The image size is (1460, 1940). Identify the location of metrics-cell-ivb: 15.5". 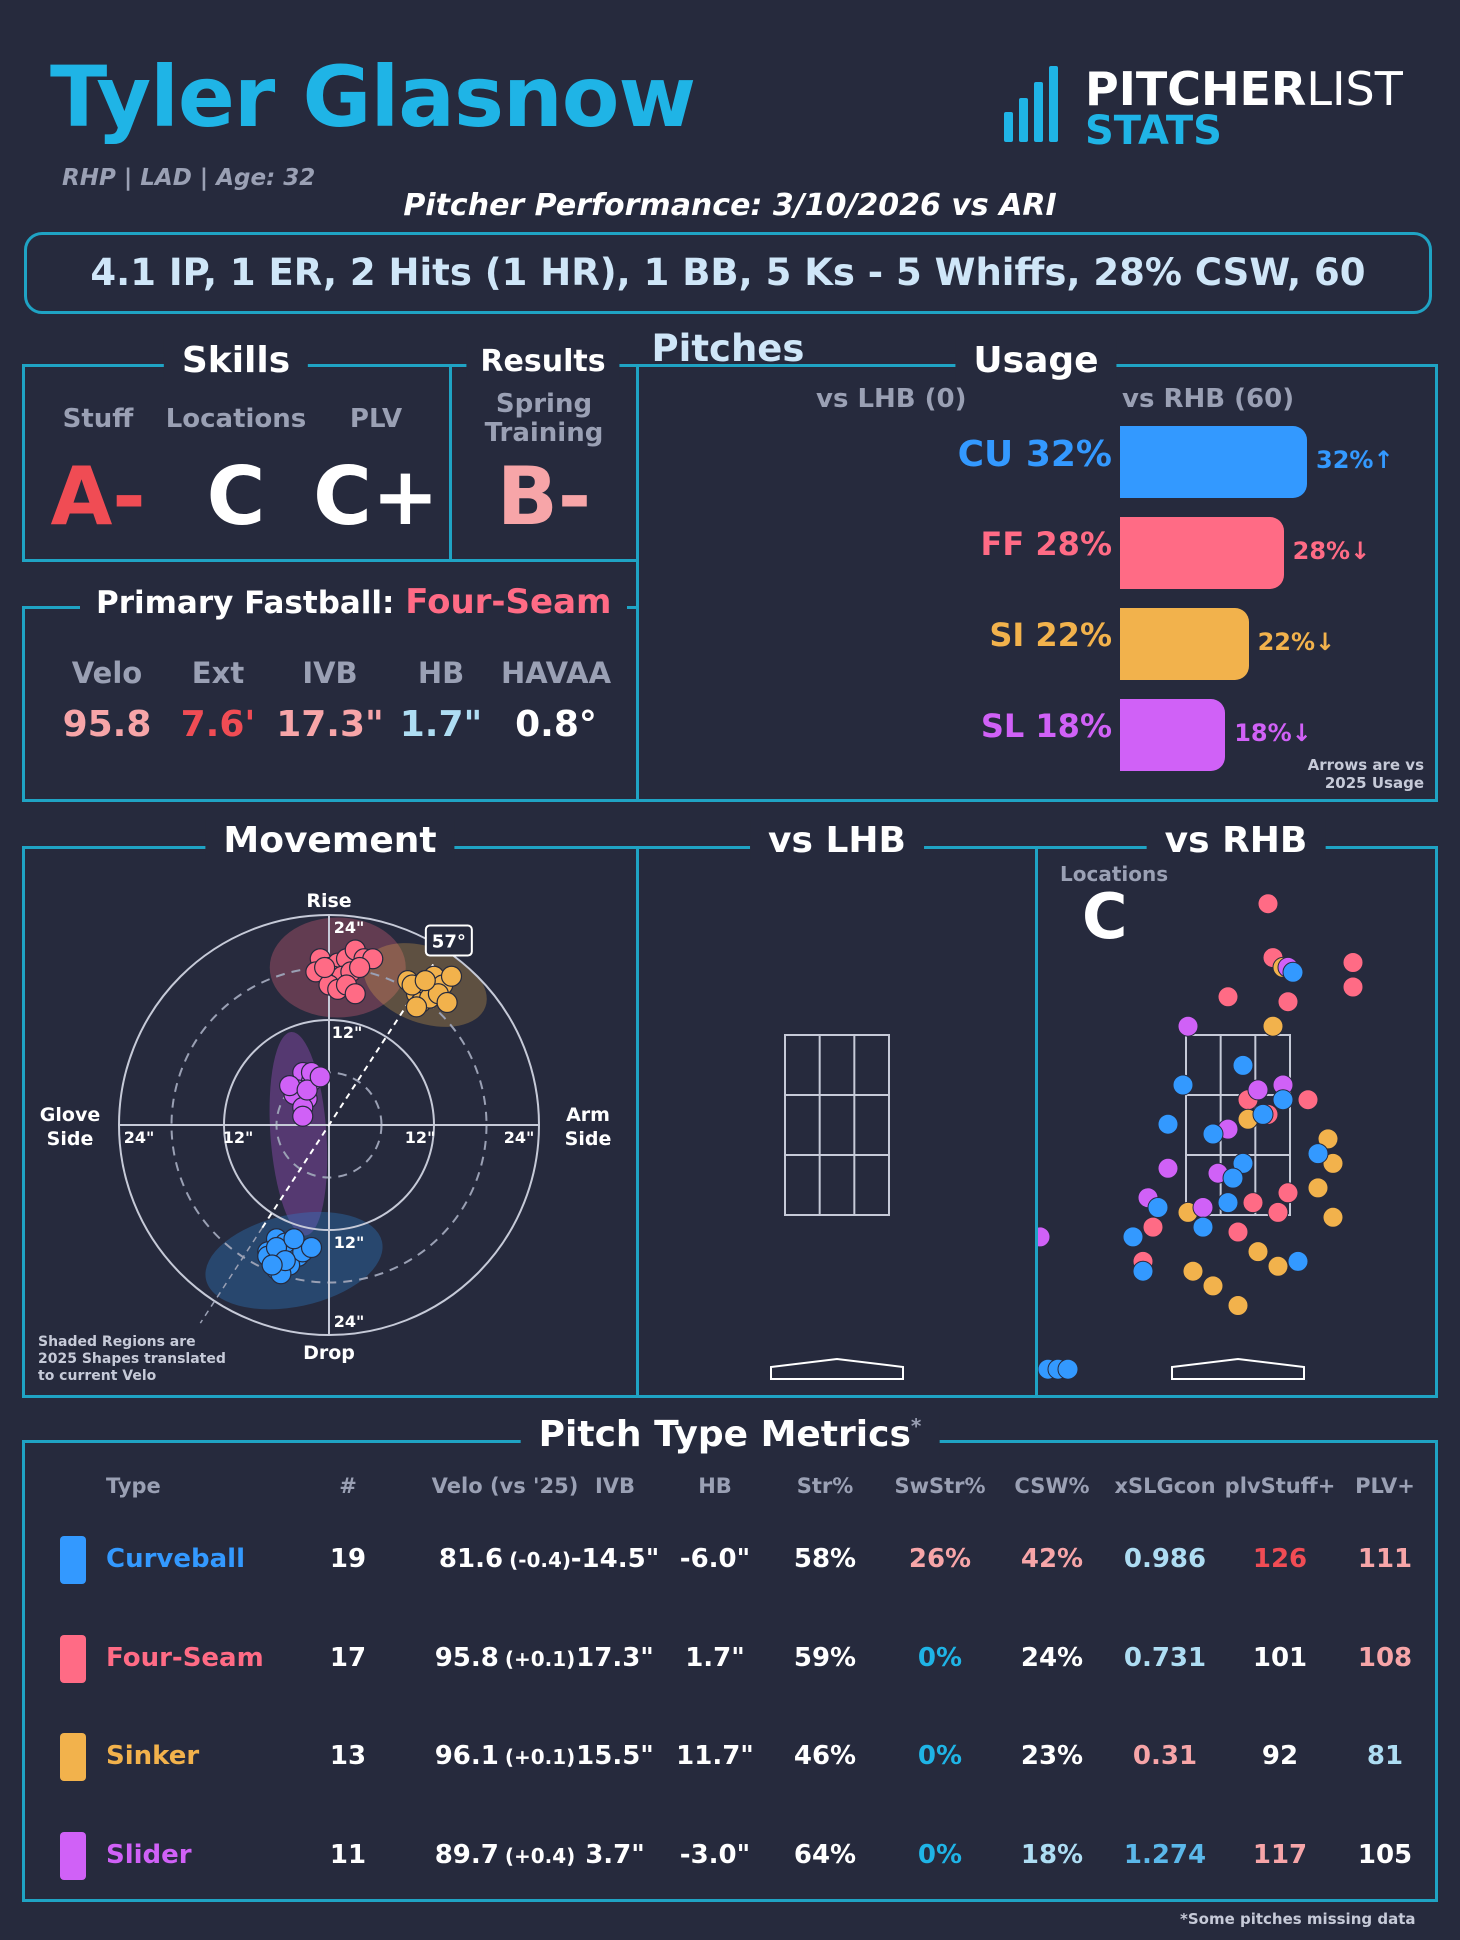
(615, 1756).